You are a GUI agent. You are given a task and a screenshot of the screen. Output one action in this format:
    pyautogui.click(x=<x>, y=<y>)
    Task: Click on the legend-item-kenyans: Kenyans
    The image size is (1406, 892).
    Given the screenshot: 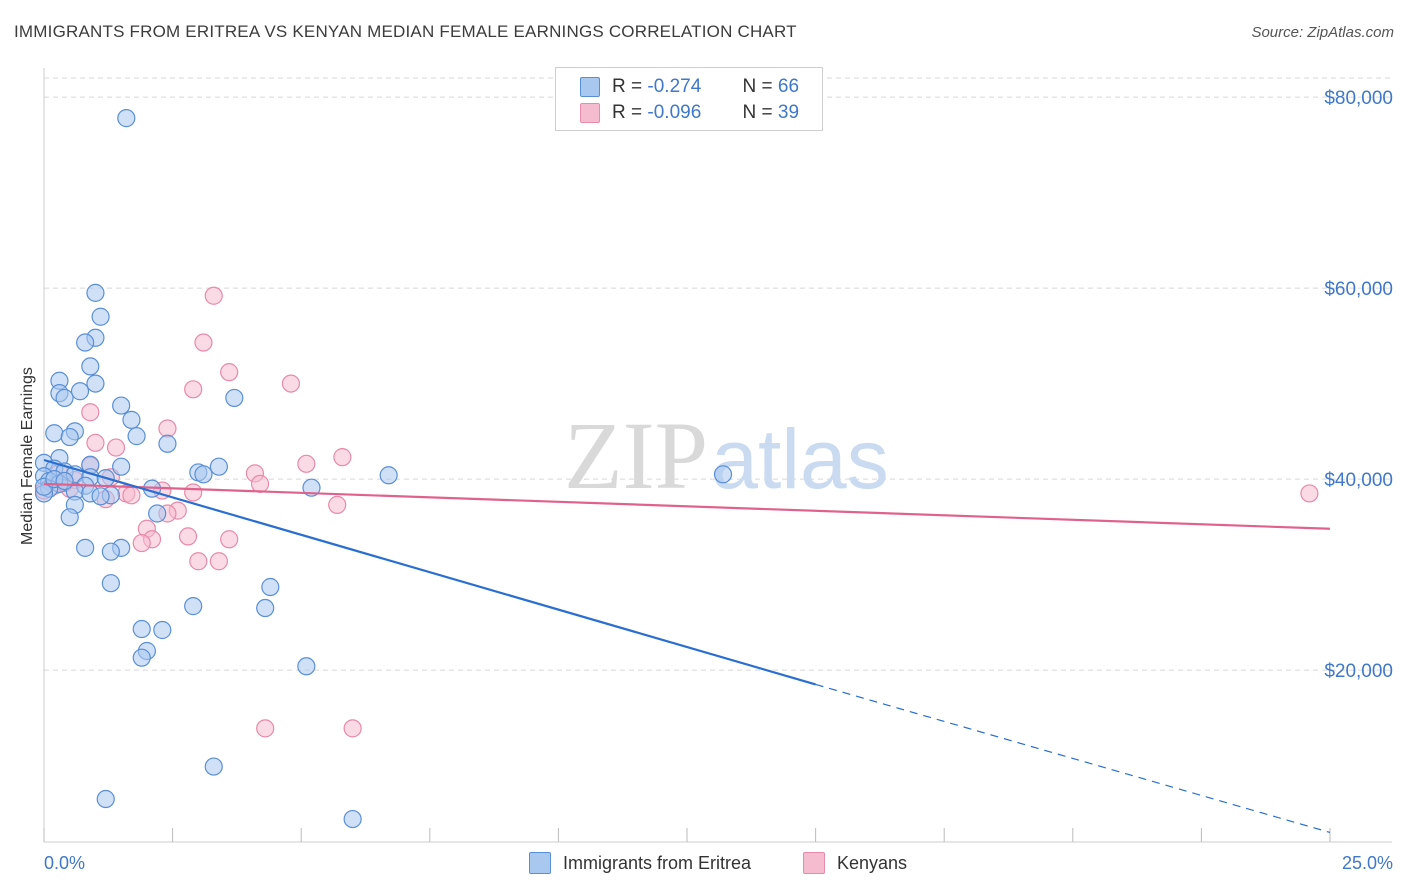 What is the action you would take?
    pyautogui.click(x=855, y=863)
    